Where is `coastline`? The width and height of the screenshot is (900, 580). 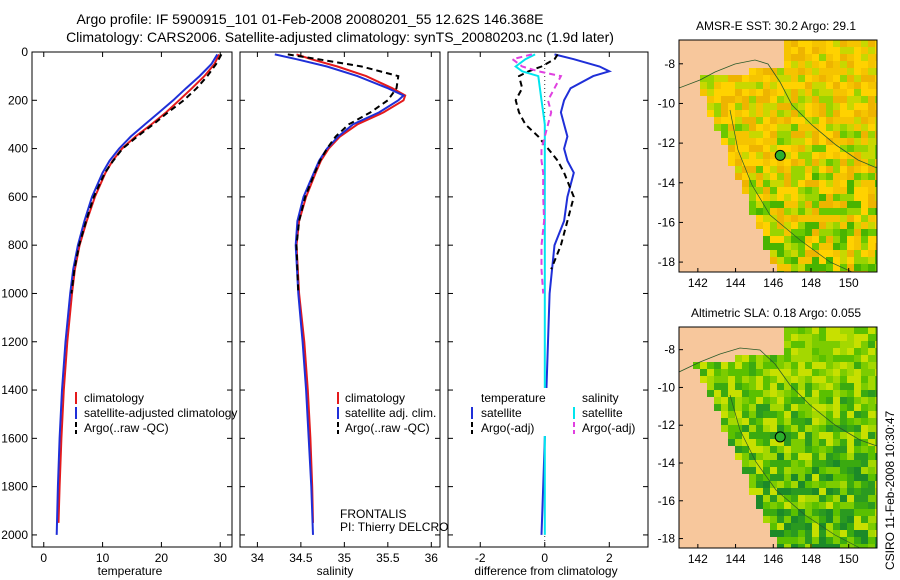 coastline is located at coordinates (778, 165).